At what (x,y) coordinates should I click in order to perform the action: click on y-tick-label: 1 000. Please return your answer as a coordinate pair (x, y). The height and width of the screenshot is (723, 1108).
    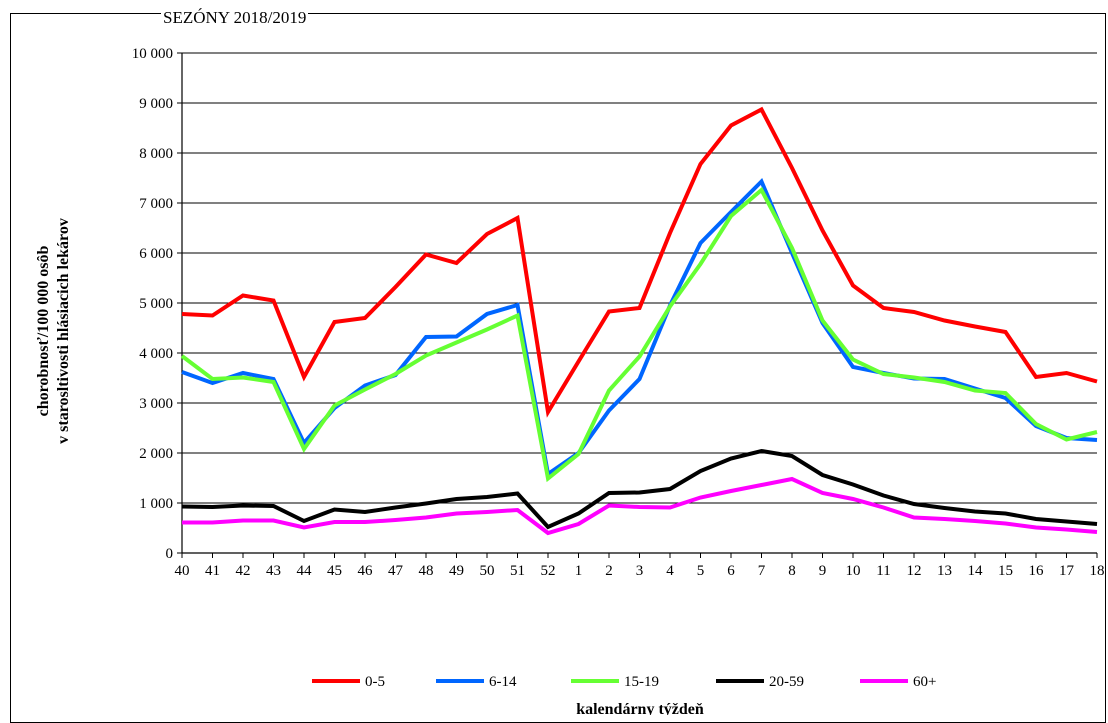
    Looking at the image, I should click on (156, 504).